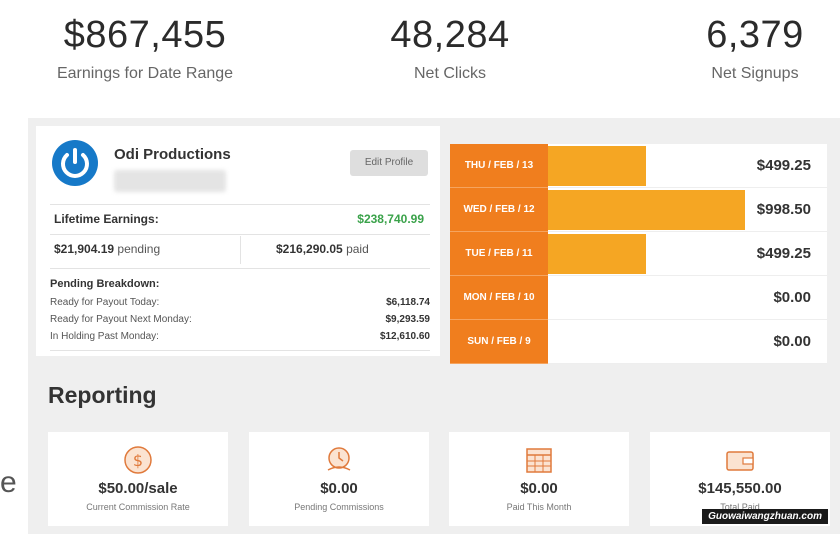  What do you see at coordinates (755, 73) in the screenshot?
I see `stat-label: Net Signups` at bounding box center [755, 73].